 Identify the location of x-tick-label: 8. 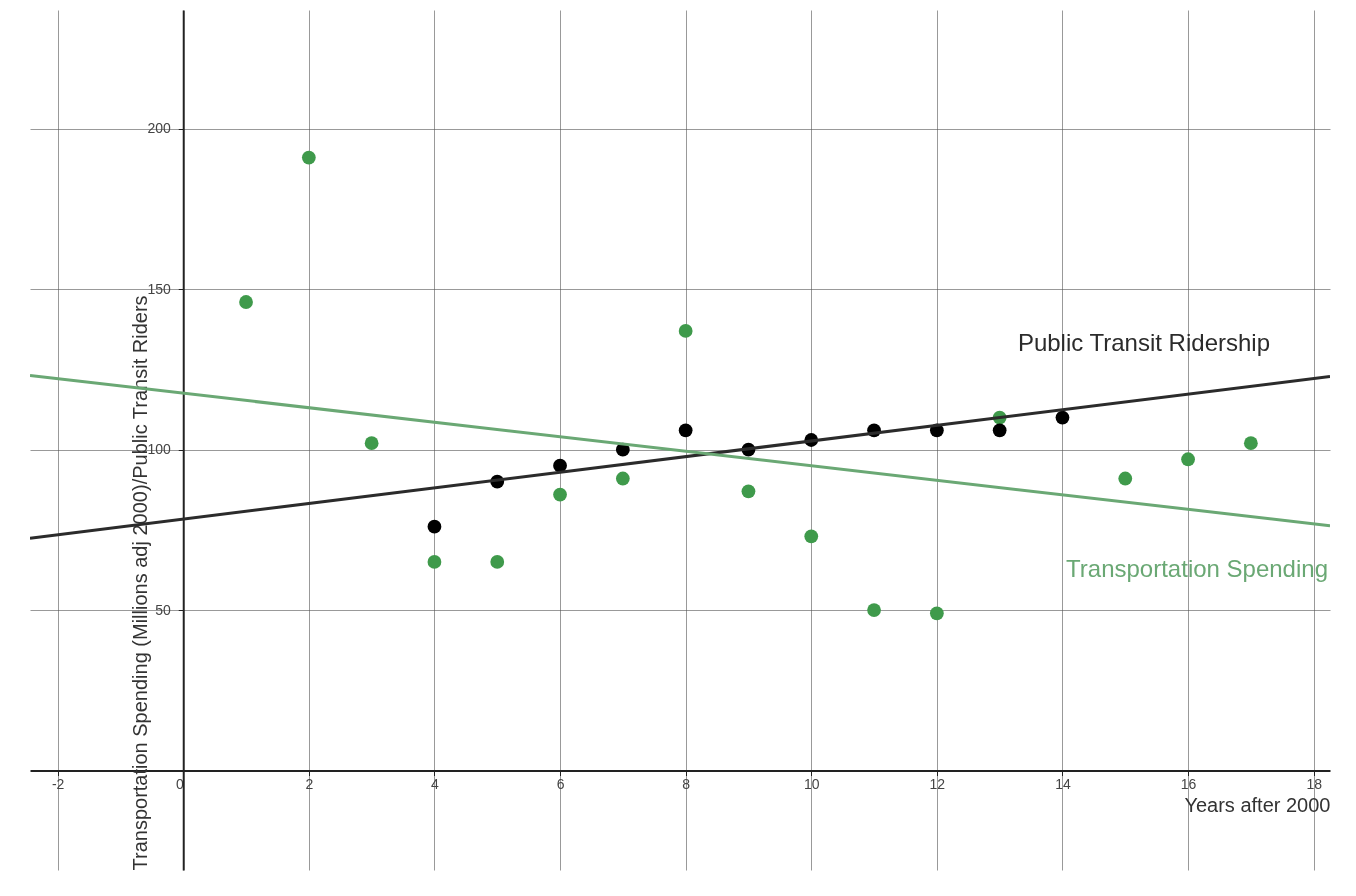
(686, 784).